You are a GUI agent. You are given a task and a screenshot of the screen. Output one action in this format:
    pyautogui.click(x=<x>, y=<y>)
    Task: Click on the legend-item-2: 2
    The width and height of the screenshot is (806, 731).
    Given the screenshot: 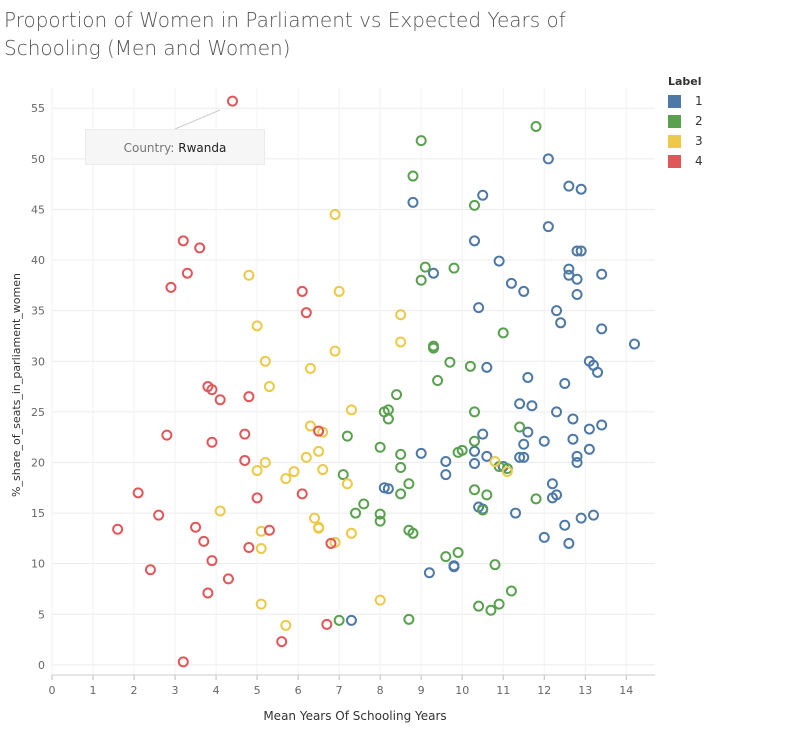 What is the action you would take?
    pyautogui.click(x=685, y=121)
    